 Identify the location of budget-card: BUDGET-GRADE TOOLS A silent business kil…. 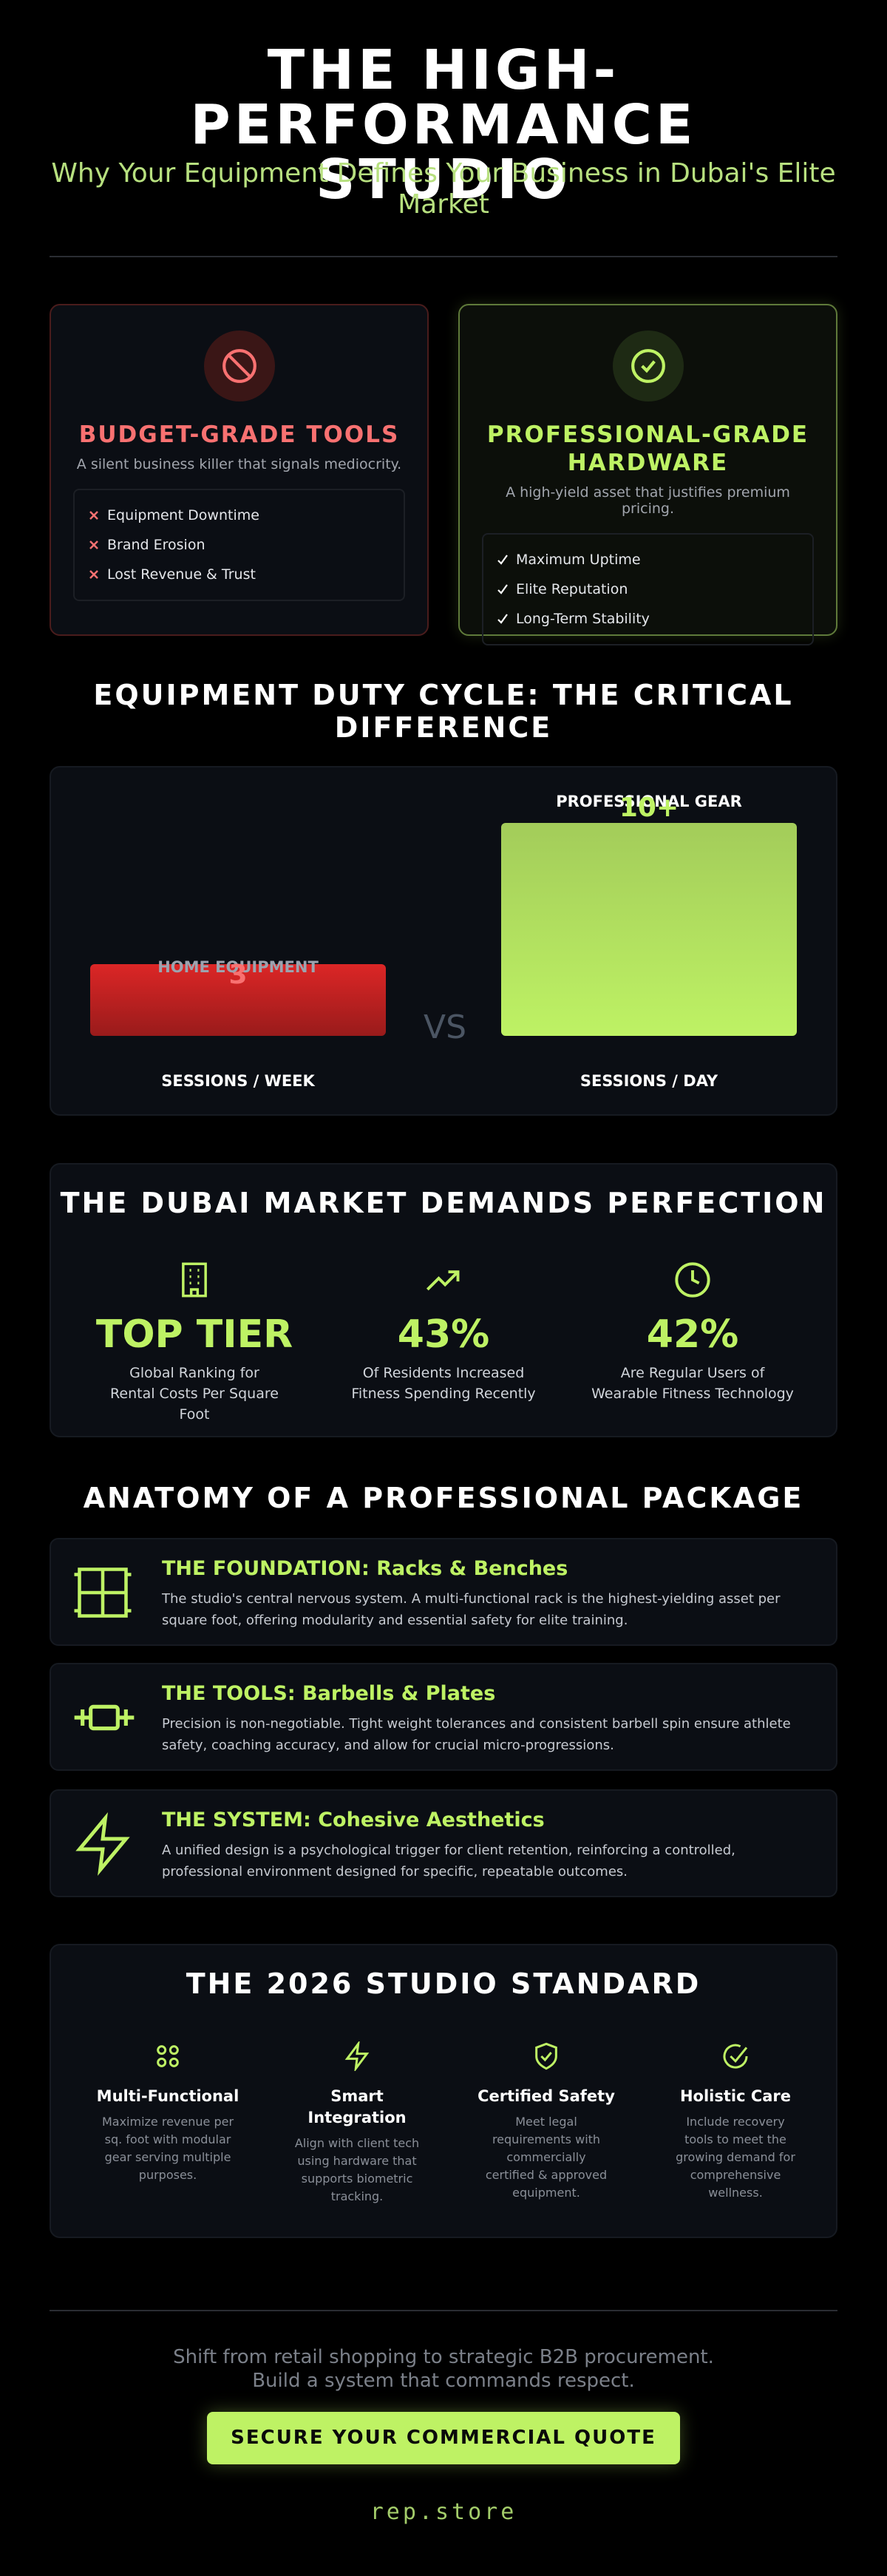
(239, 470).